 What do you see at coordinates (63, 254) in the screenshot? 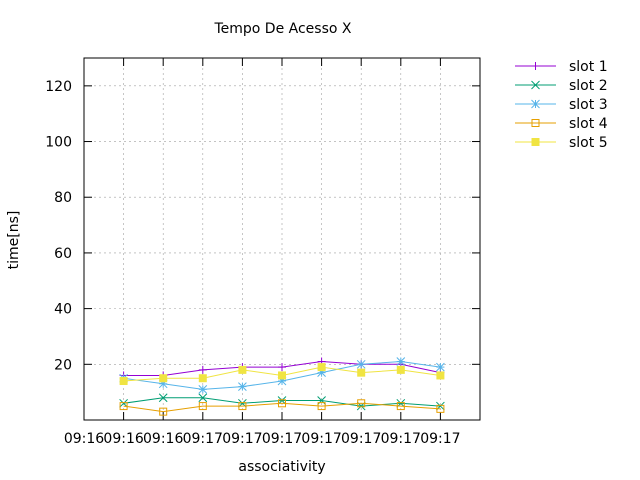
I see `y-tick-label: 60` at bounding box center [63, 254].